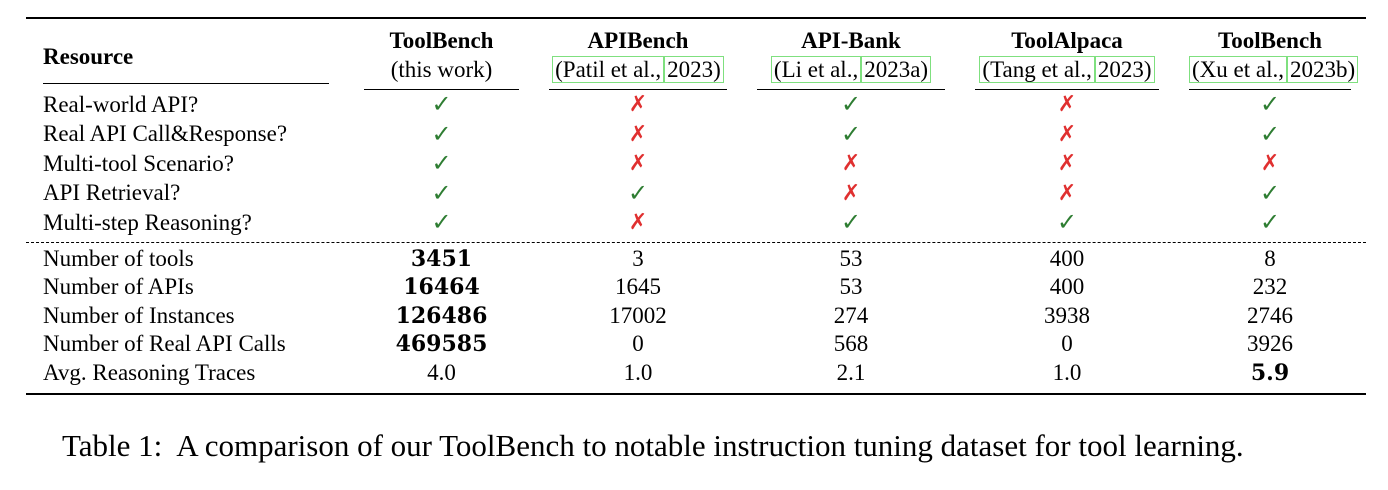  I want to click on value-text: 5.9, so click(1270, 372).